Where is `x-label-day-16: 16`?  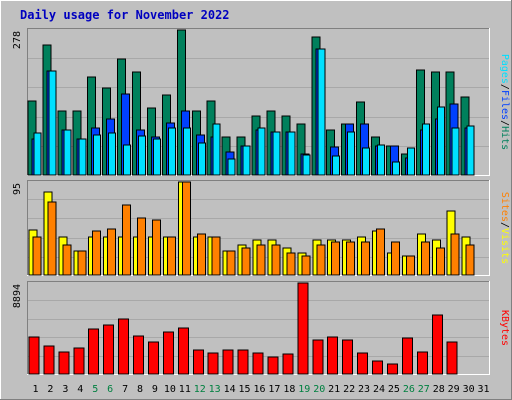 x-label-day-16: 16 is located at coordinates (259, 389).